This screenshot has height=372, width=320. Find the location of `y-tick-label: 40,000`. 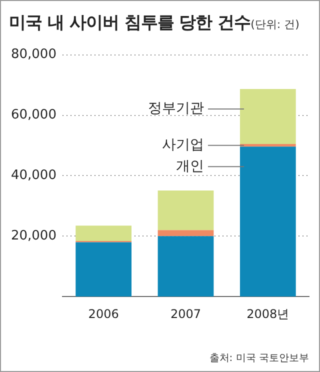

y-tick-label: 40,000 is located at coordinates (33, 176).